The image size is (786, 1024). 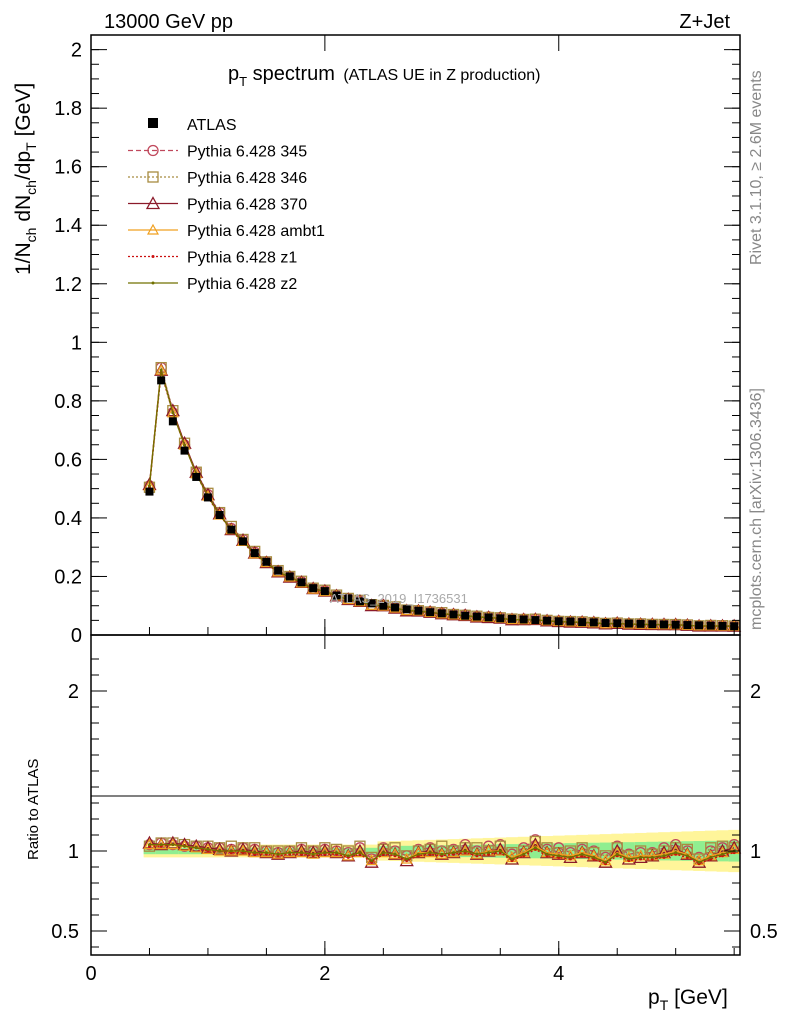 I want to click on ratio-series-group, so click(x=442, y=851).